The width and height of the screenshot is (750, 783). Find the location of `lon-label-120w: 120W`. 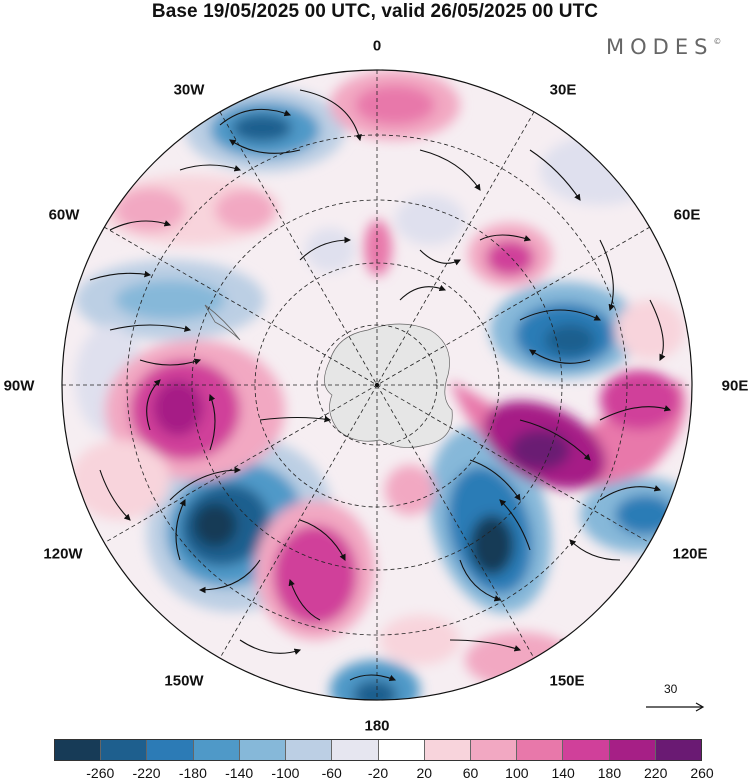

lon-label-120w: 120W is located at coordinates (63, 554).